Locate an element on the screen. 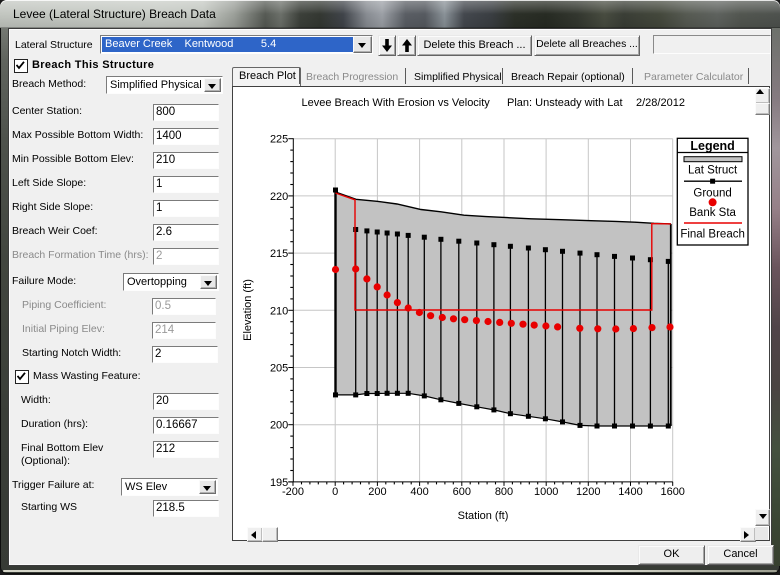  svg-text: Station (ft) is located at coordinates (483, 516).